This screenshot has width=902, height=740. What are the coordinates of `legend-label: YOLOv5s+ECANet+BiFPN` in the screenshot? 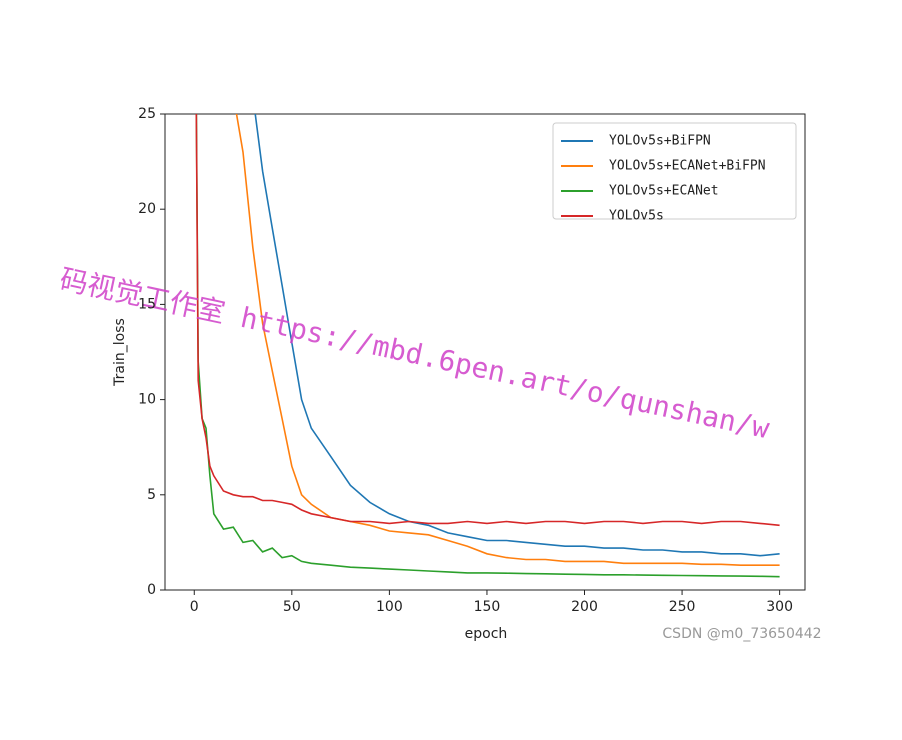 It's located at (687, 166).